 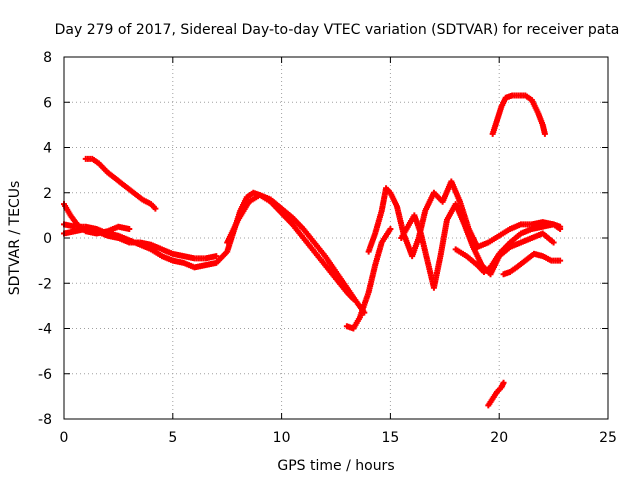 What do you see at coordinates (47, 58) in the screenshot?
I see `y-tick-label: 8` at bounding box center [47, 58].